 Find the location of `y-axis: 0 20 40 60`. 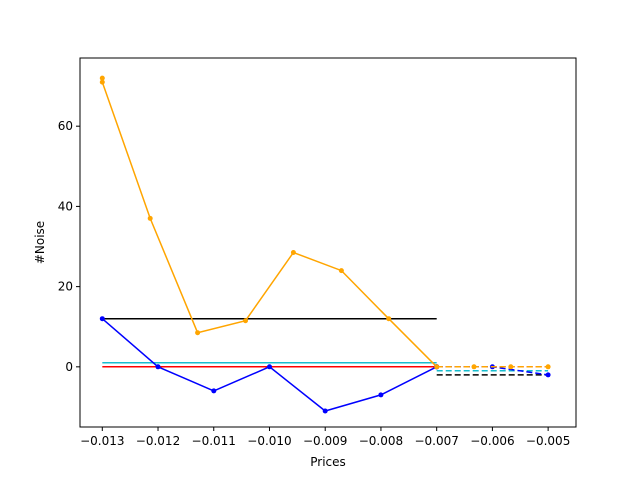

y-axis: 0 20 40 60 is located at coordinates (69, 246).